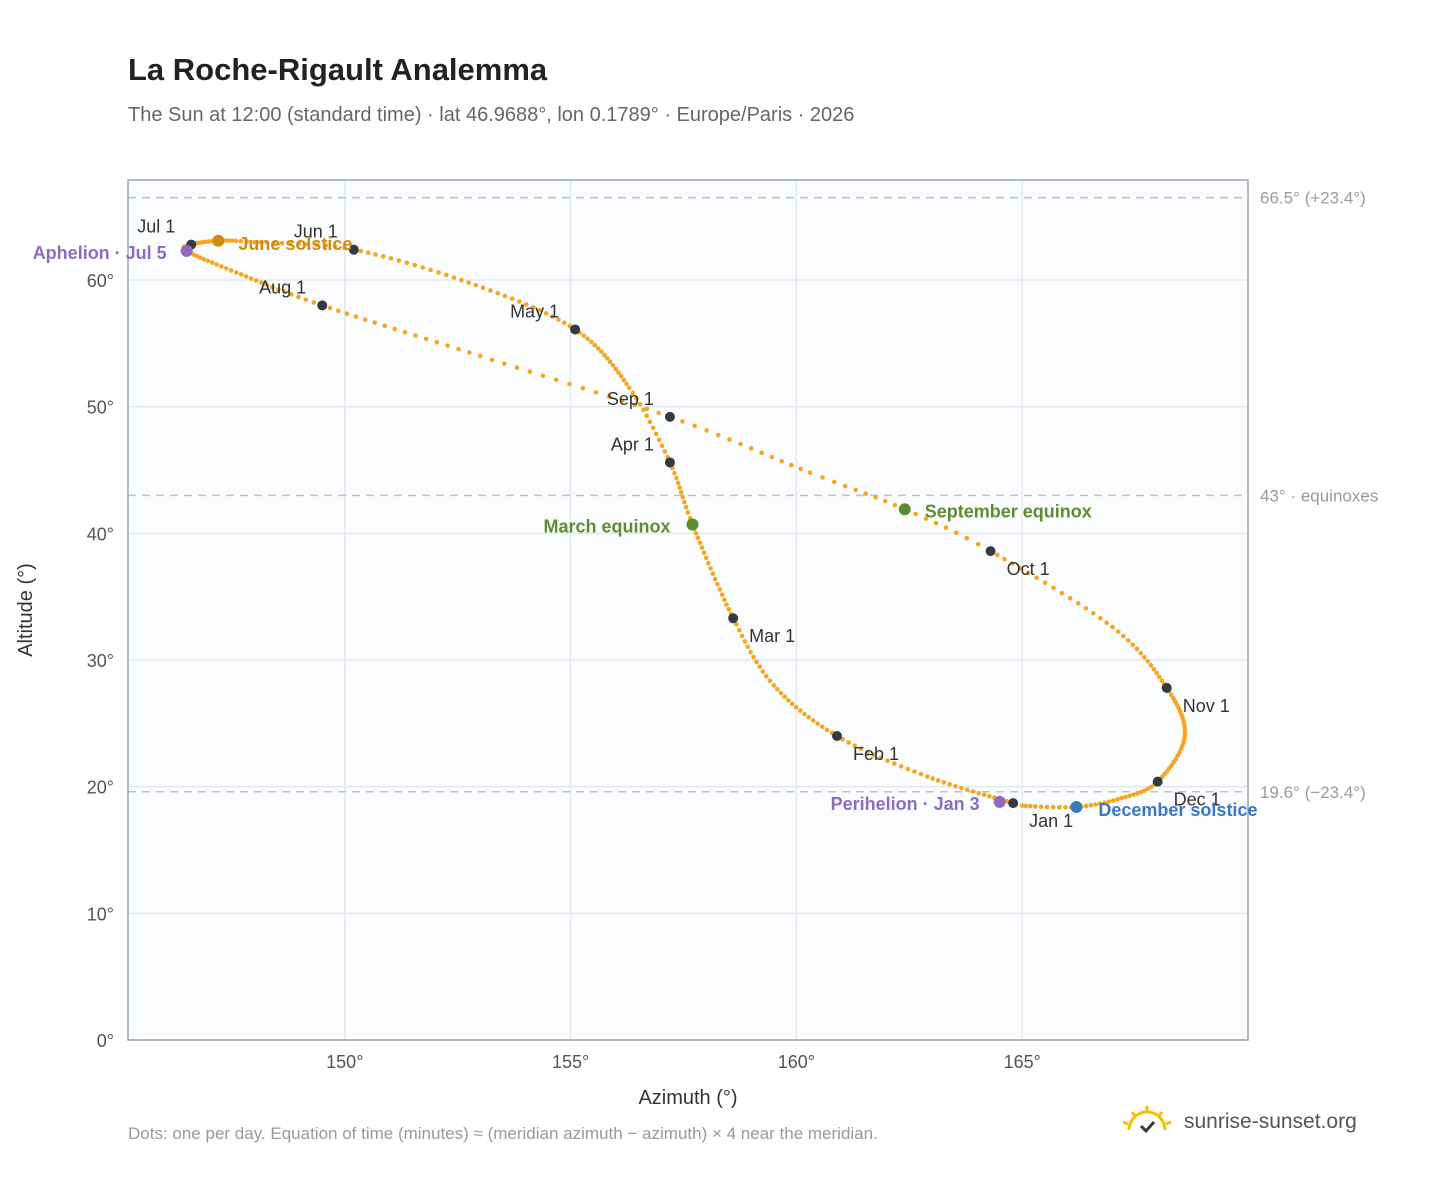  What do you see at coordinates (1206, 706) in the screenshot?
I see `month-marker-label: Nov 1` at bounding box center [1206, 706].